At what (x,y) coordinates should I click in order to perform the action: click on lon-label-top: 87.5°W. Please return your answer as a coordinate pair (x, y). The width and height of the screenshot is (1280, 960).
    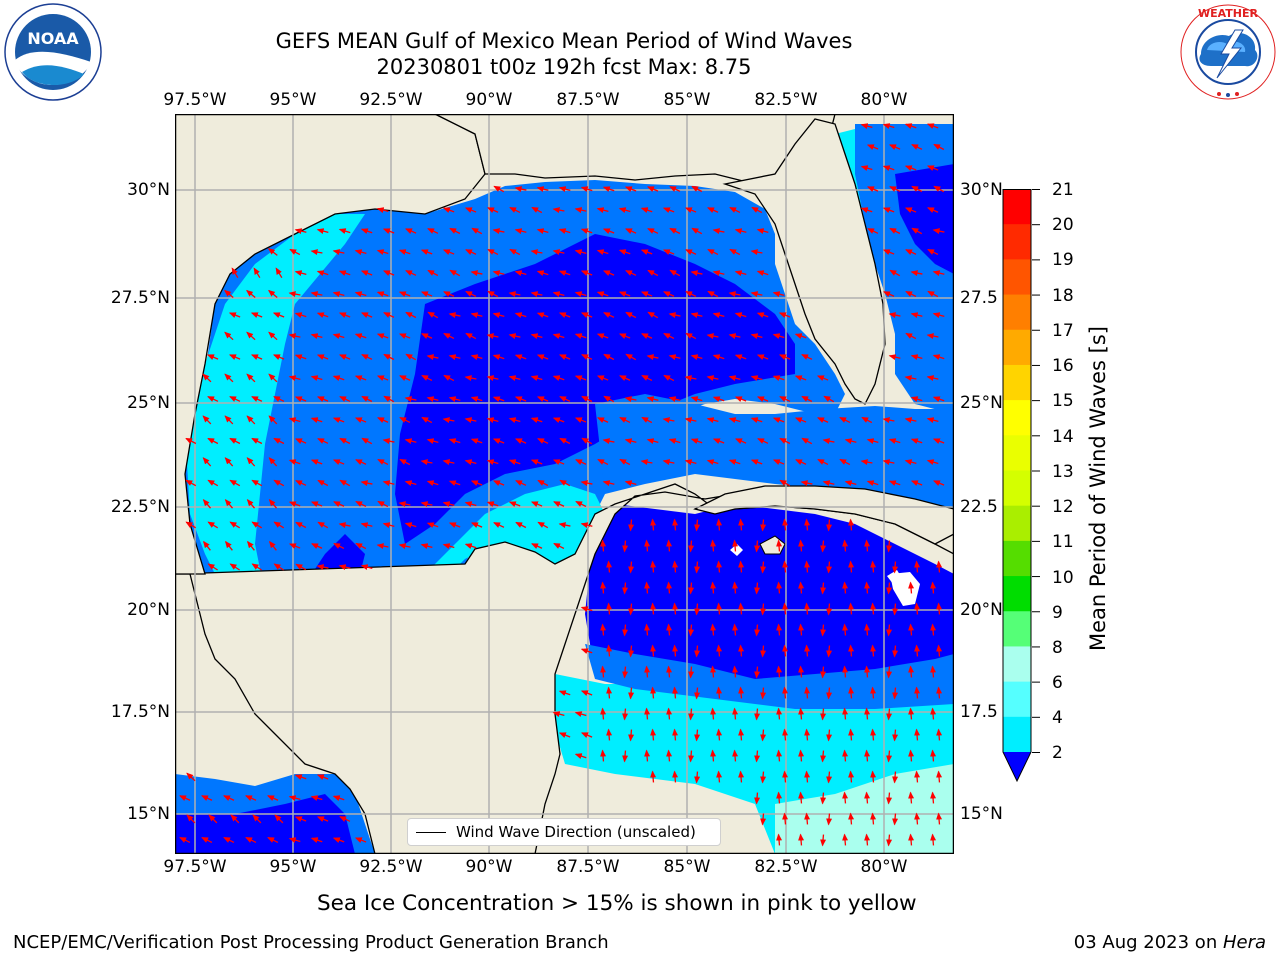
    Looking at the image, I should click on (588, 100).